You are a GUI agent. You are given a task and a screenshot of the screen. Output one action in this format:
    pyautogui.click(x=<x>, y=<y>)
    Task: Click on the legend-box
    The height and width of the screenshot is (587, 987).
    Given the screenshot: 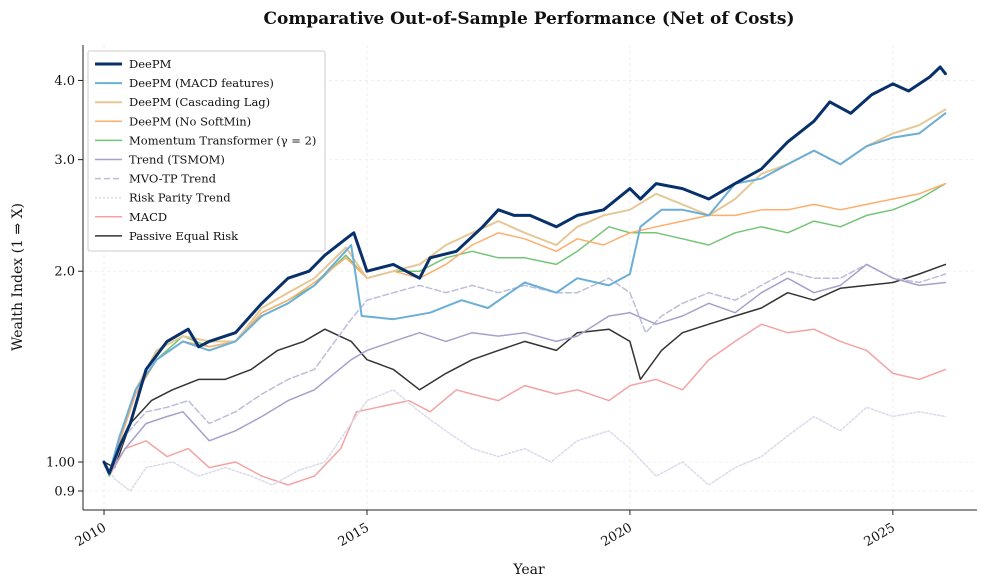 What is the action you would take?
    pyautogui.click(x=206, y=151)
    